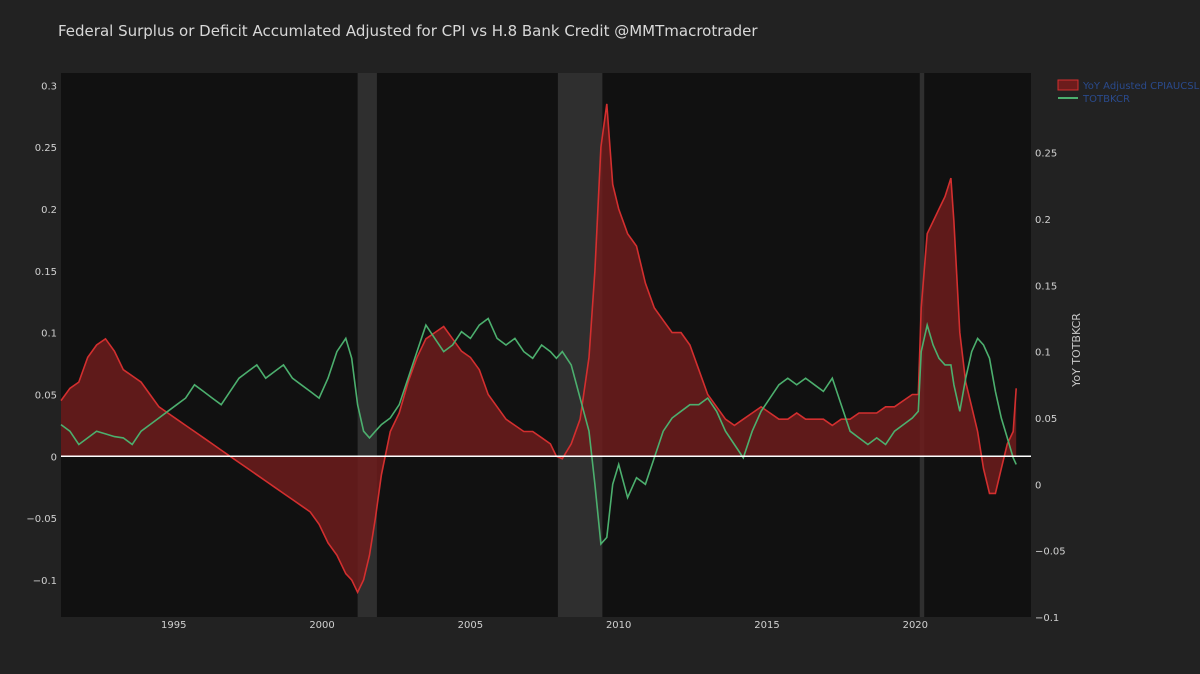  What do you see at coordinates (618, 625) in the screenshot?
I see `x-tick-label: 2010` at bounding box center [618, 625].